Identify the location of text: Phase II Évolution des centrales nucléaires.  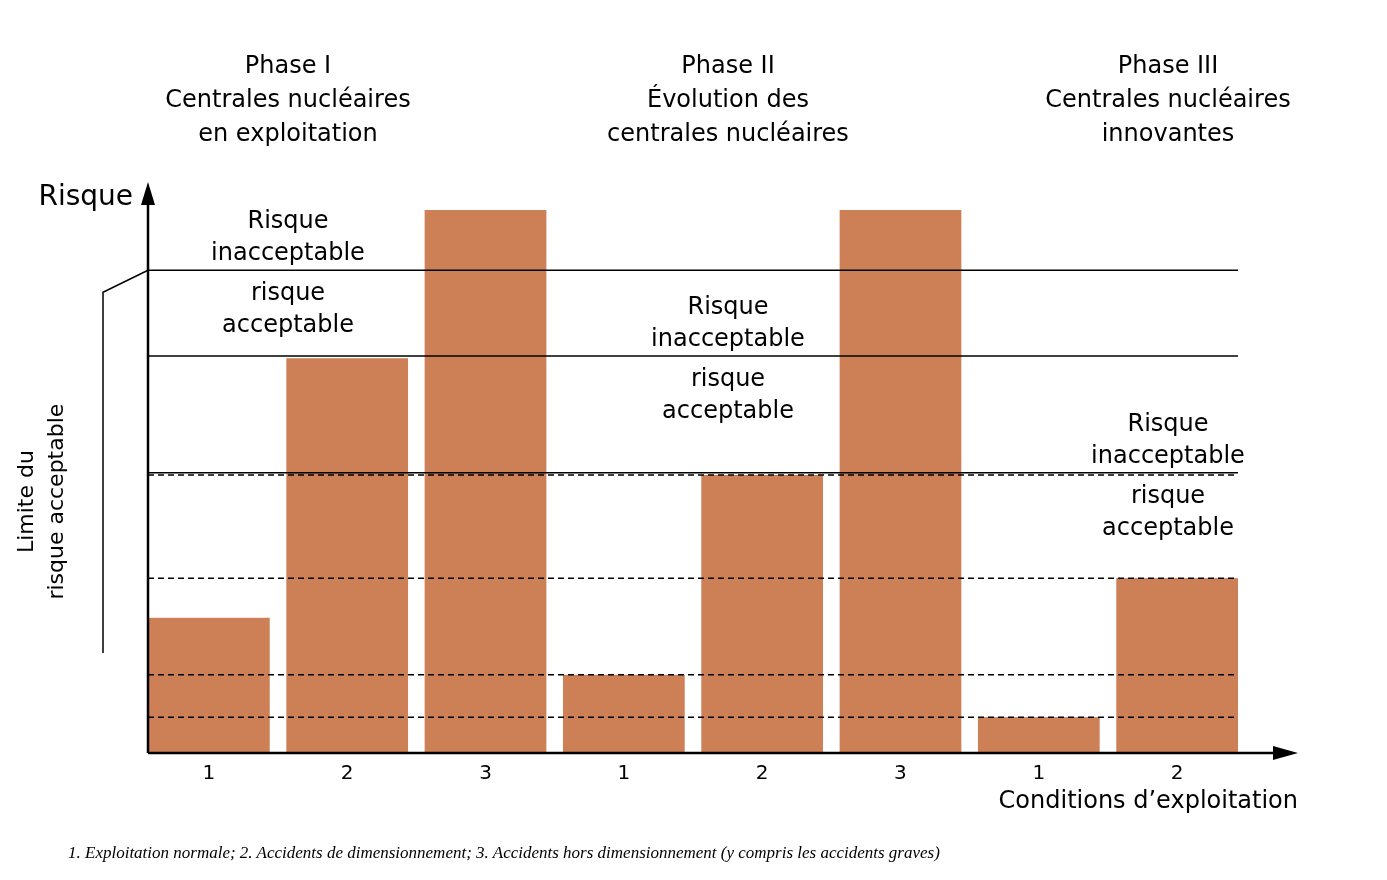
(728, 99).